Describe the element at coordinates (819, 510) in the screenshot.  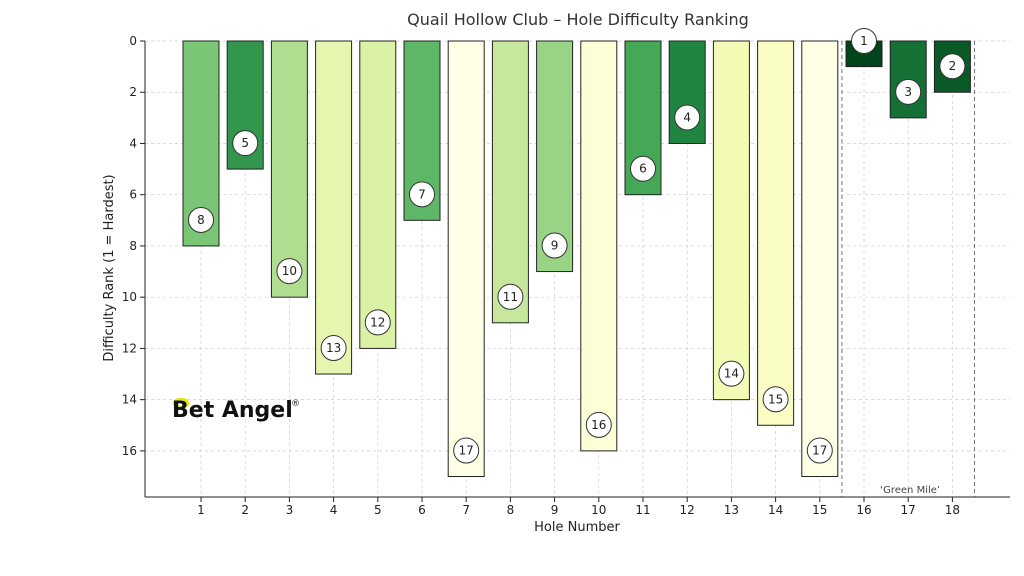
I see `x-tick-label: 15` at that location.